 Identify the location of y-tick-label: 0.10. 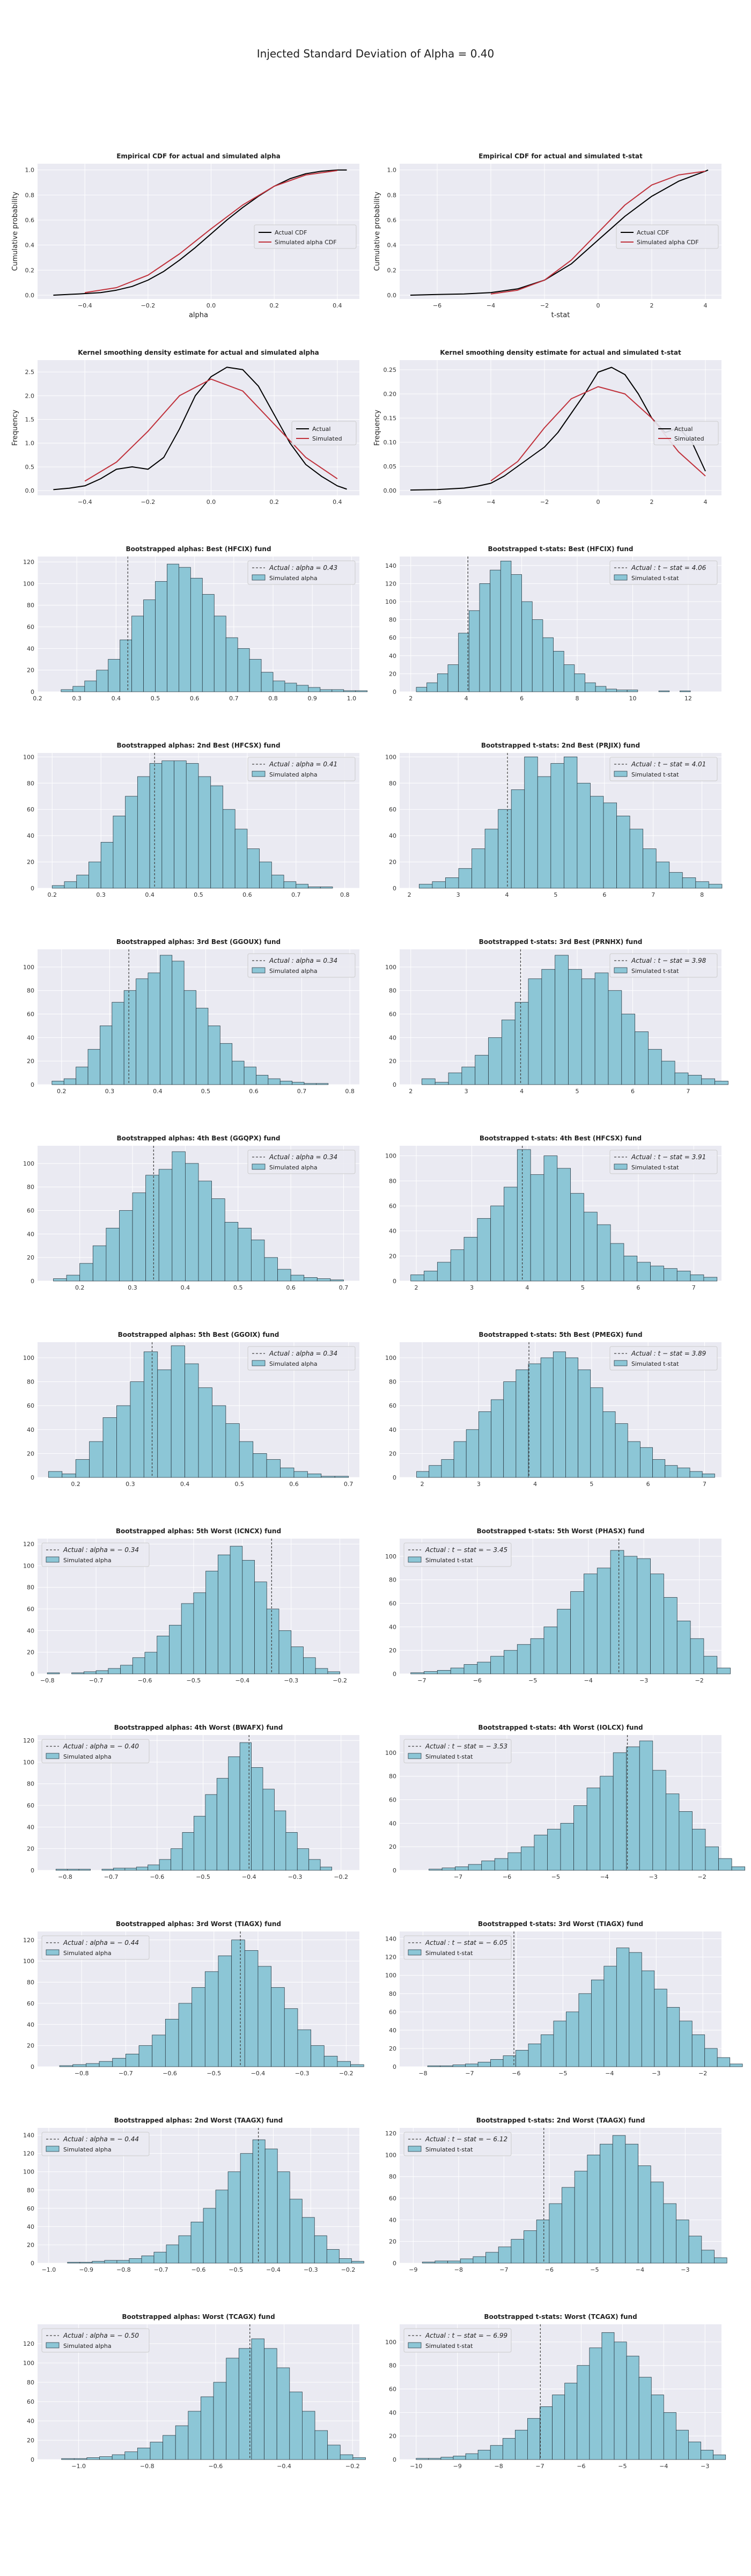
(391, 442).